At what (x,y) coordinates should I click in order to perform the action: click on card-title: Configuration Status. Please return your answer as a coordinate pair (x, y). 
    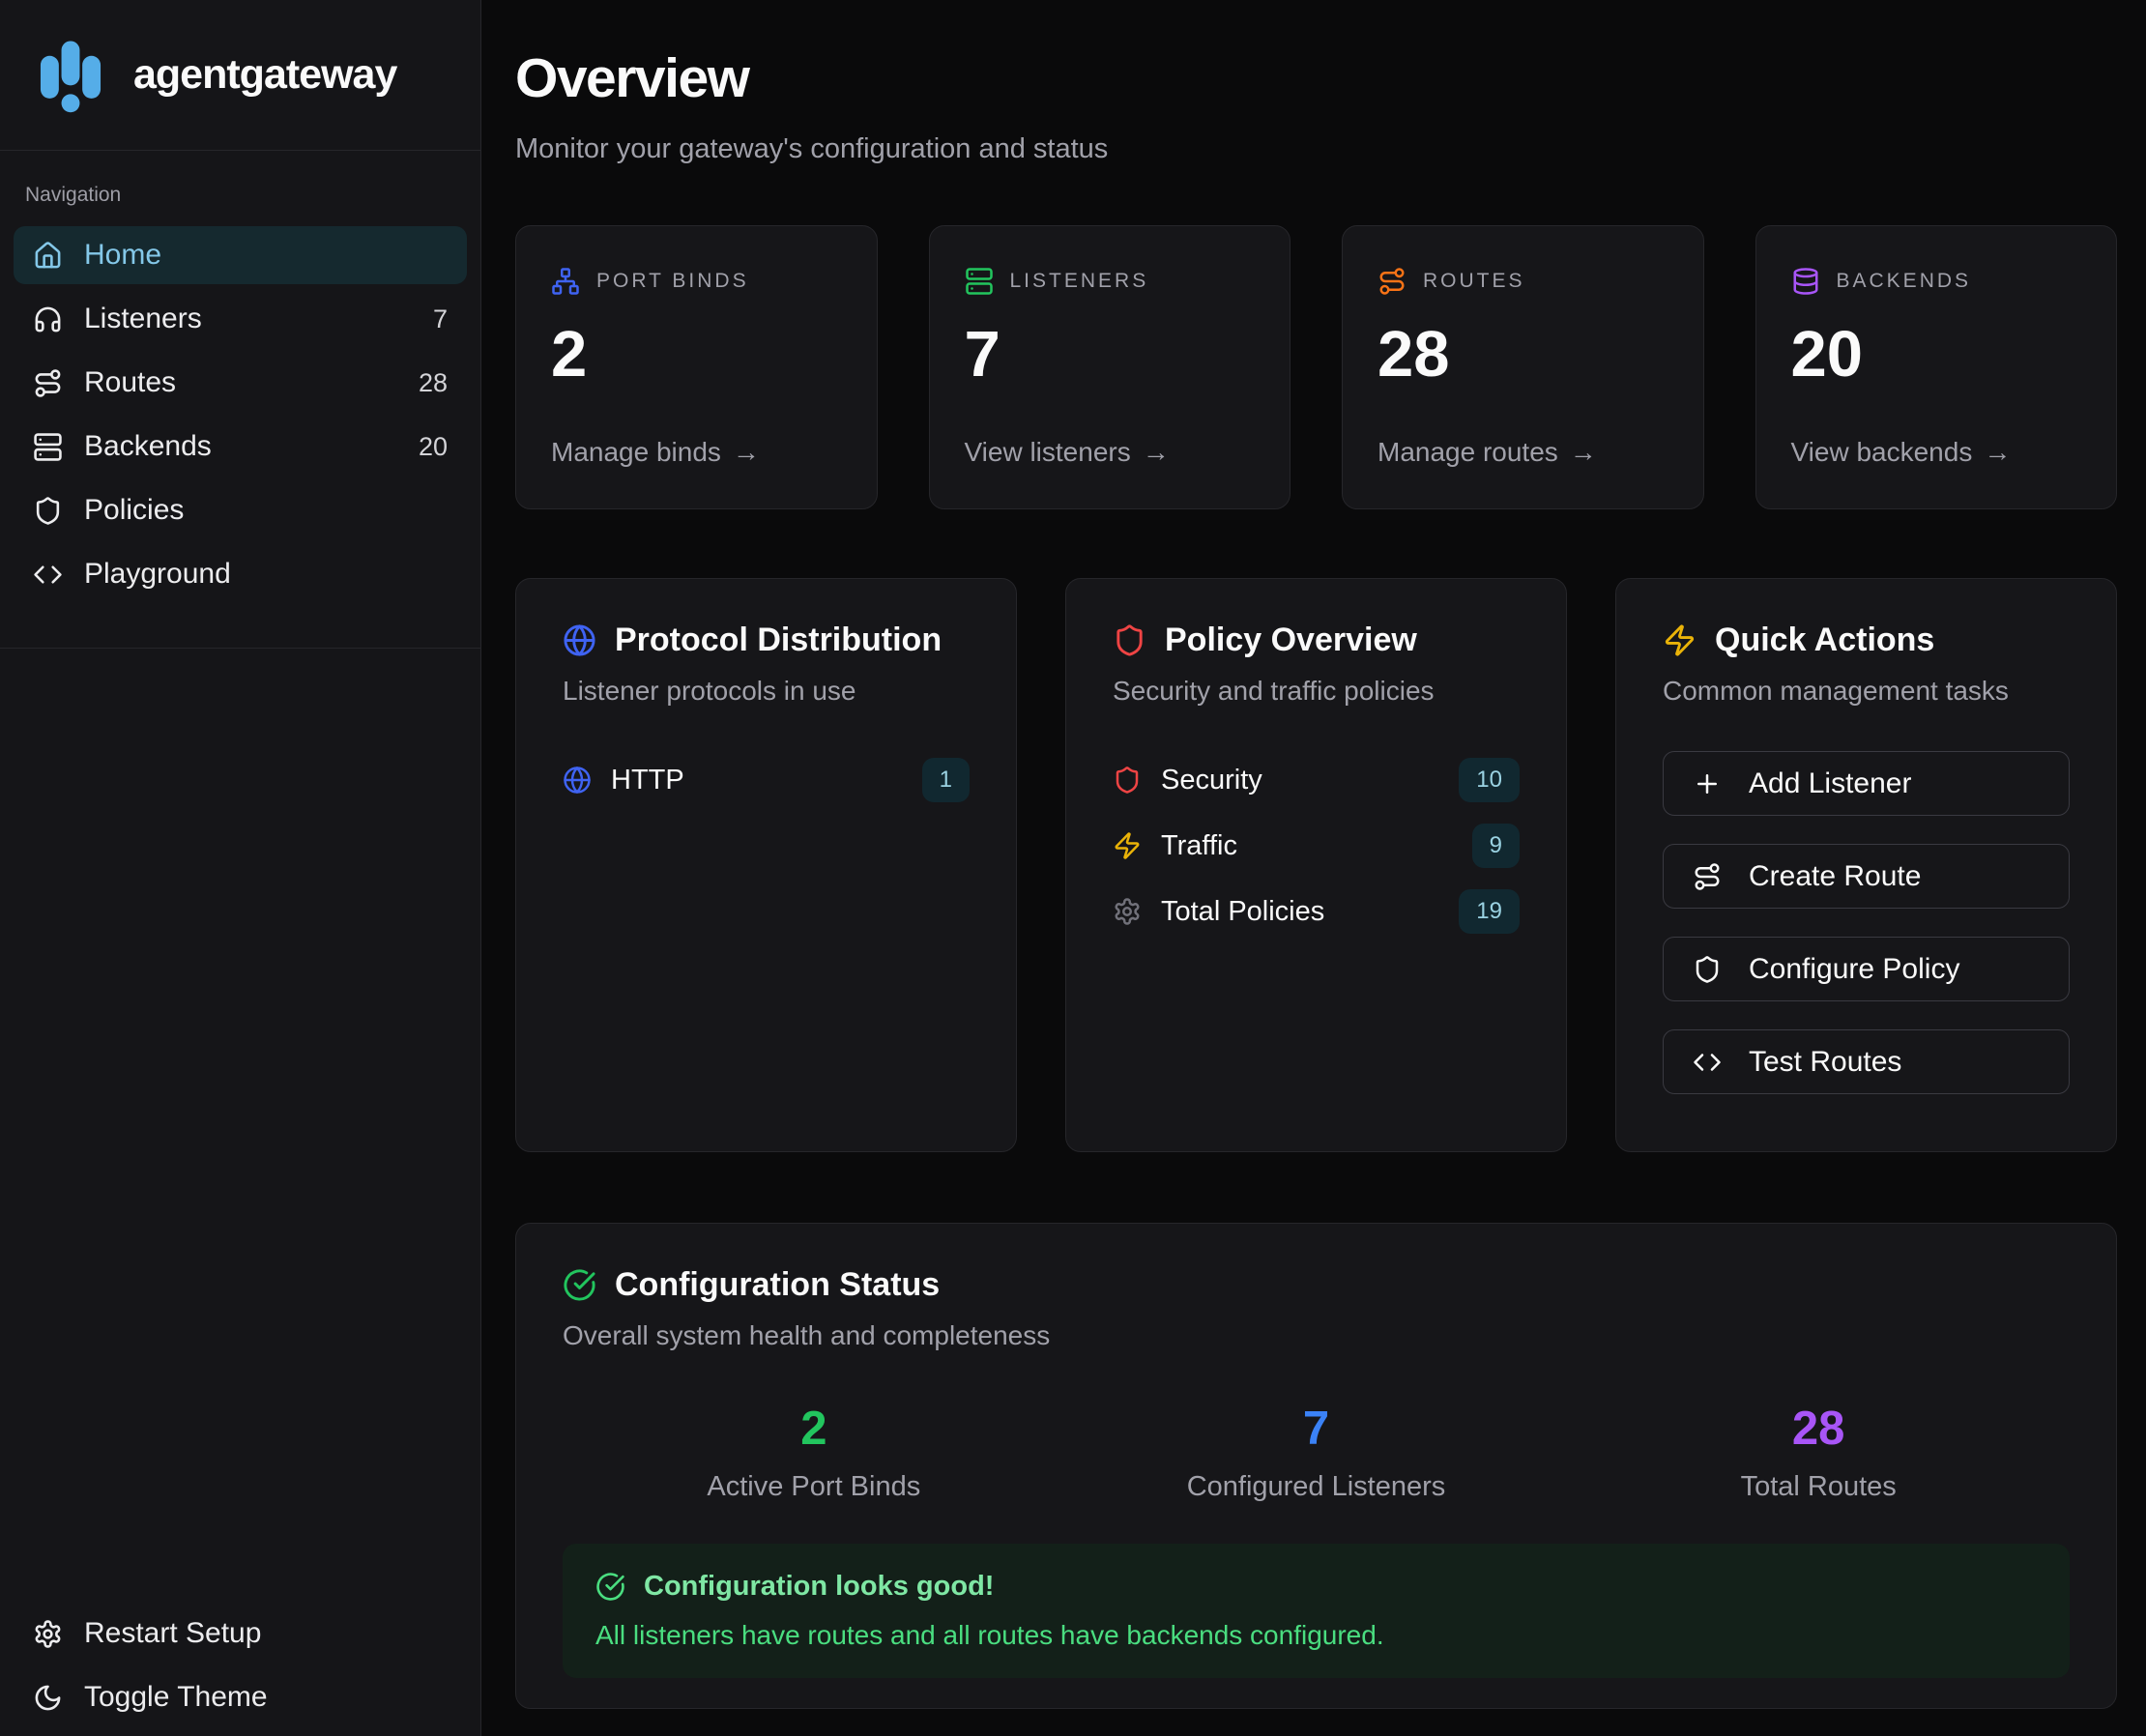
    Looking at the image, I should click on (778, 1284).